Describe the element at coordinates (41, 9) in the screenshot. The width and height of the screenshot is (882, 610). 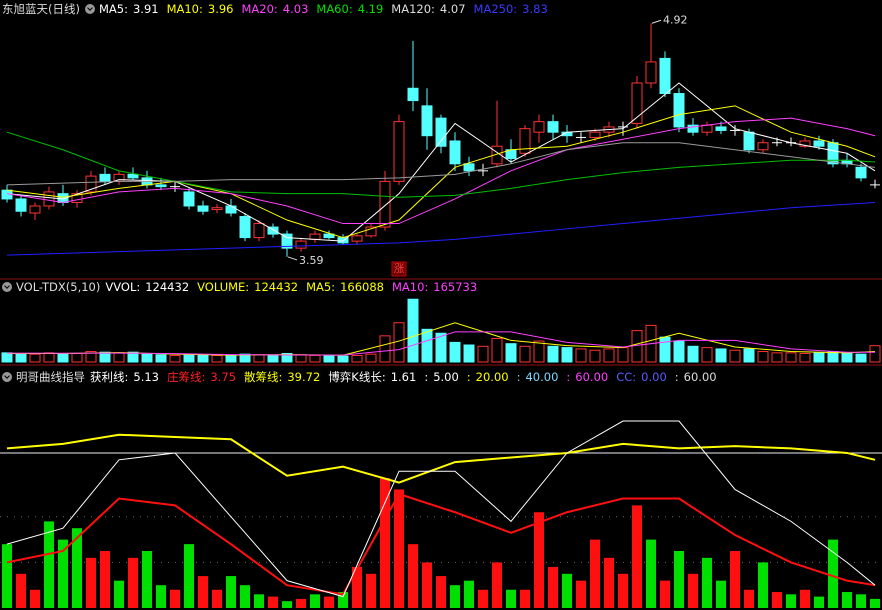
I see `title: 东旭蓝天(日线)` at that location.